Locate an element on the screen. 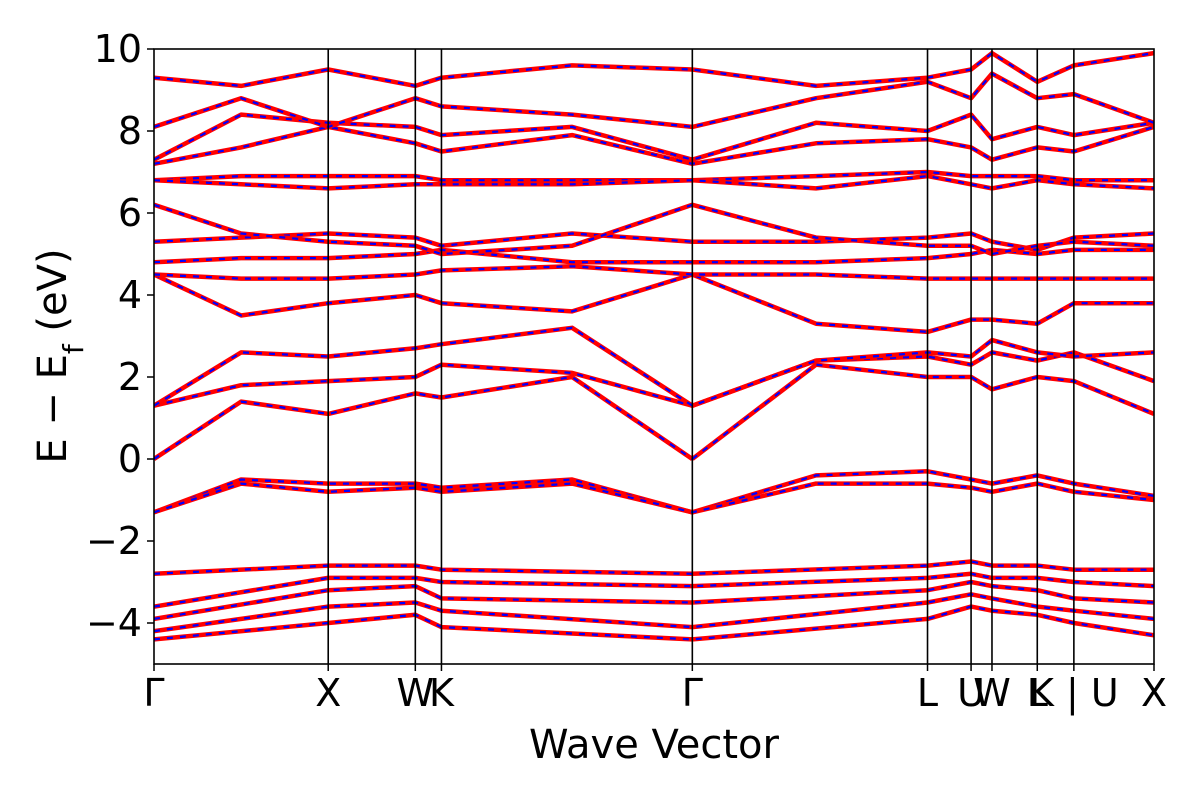  y-axis-label: E − Ef (eV) is located at coordinates (60, 355).